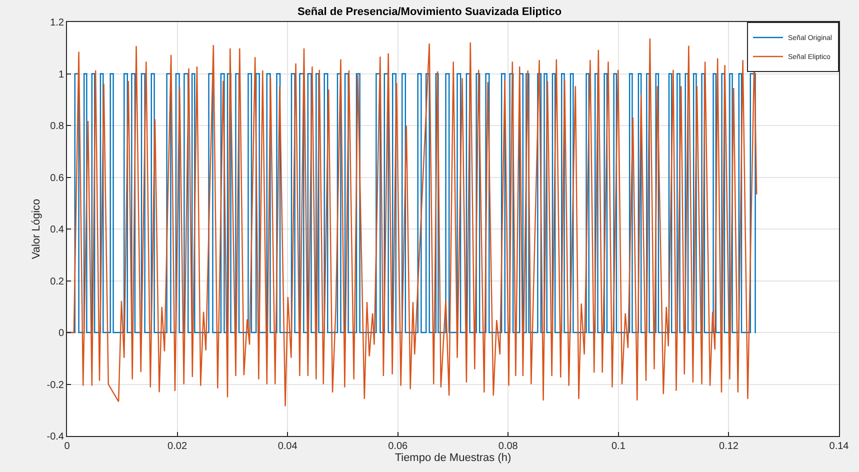 Image resolution: width=859 pixels, height=472 pixels. I want to click on y-tick-label: 1.2, so click(57, 23).